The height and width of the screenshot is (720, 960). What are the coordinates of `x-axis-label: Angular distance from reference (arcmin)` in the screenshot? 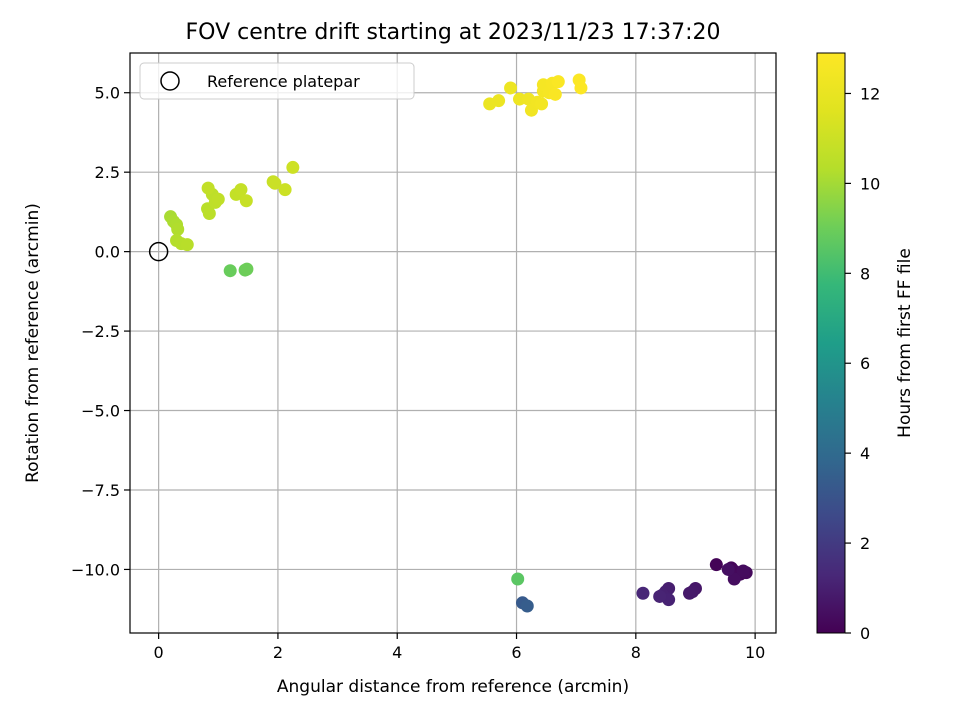 It's located at (453, 687).